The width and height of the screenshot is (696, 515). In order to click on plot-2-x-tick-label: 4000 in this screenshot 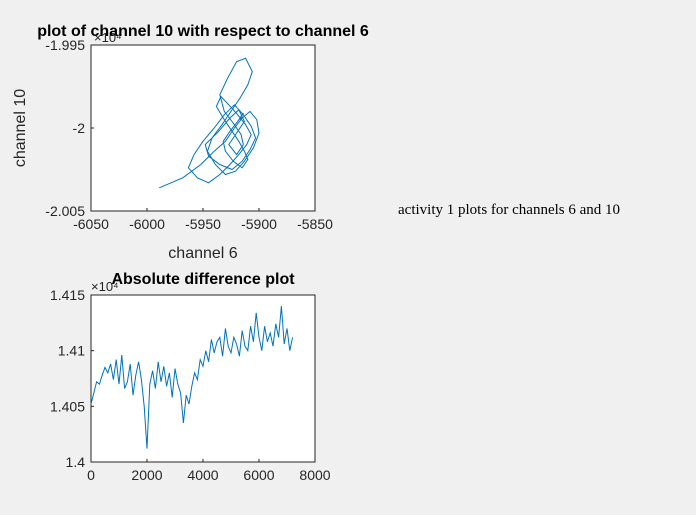, I will do `click(202, 475)`.